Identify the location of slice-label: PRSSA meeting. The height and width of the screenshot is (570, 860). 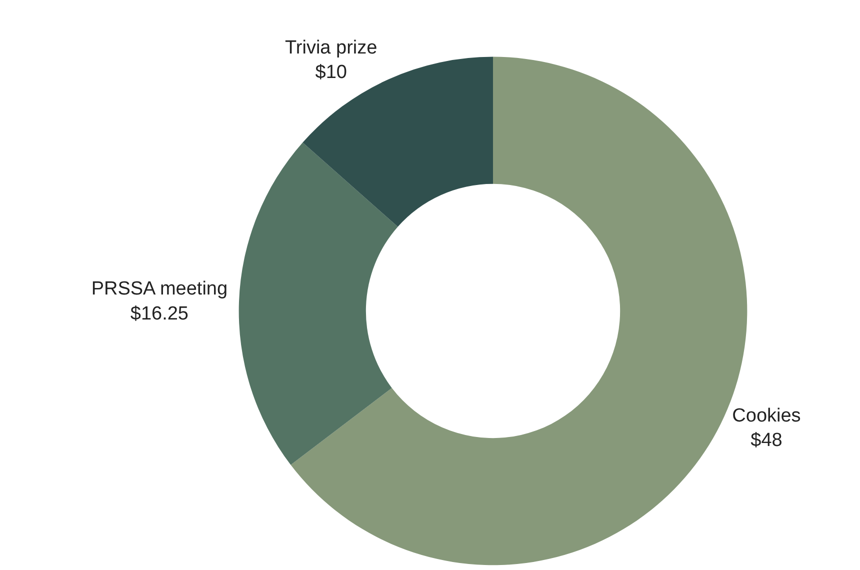
(159, 289).